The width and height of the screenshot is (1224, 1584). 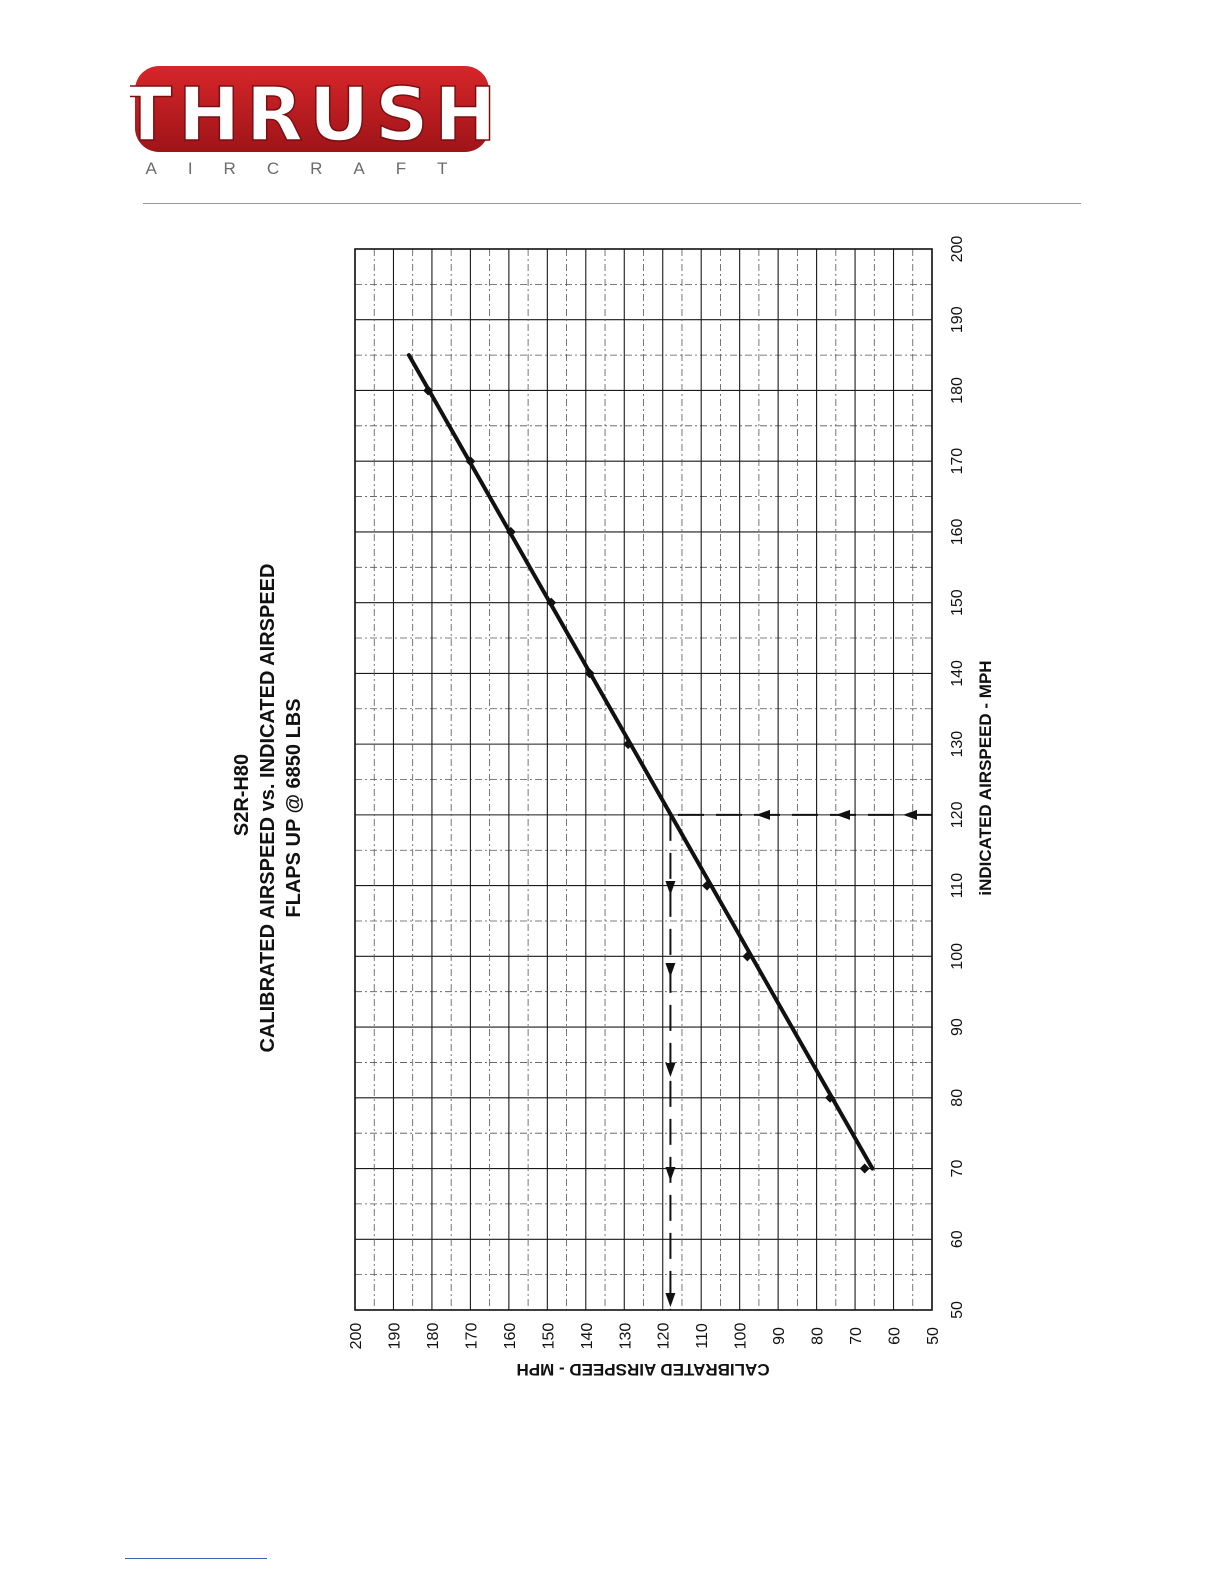 I want to click on calibrated-tick-170: 170, so click(x=471, y=1336).